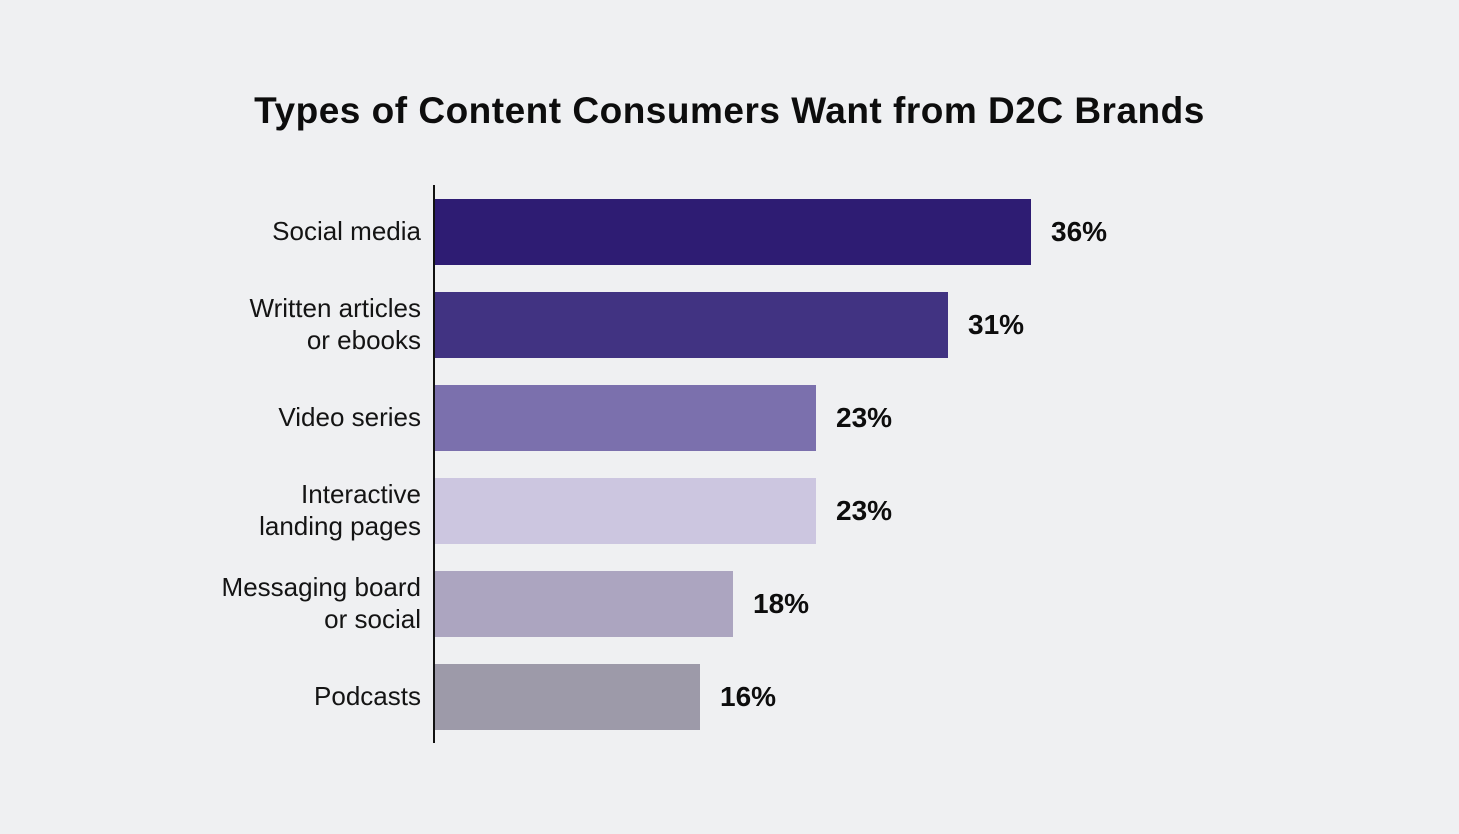 This screenshot has width=1459, height=834. What do you see at coordinates (947, 696) in the screenshot?
I see `chart-row: 16%` at bounding box center [947, 696].